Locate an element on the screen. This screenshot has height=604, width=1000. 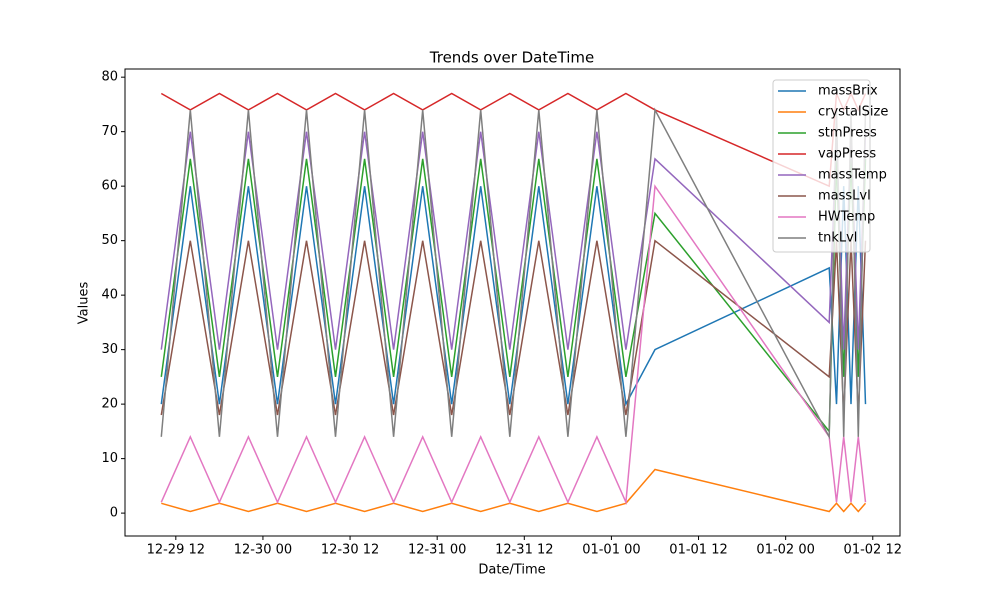
y-tick-label: 20 is located at coordinates (109, 404).